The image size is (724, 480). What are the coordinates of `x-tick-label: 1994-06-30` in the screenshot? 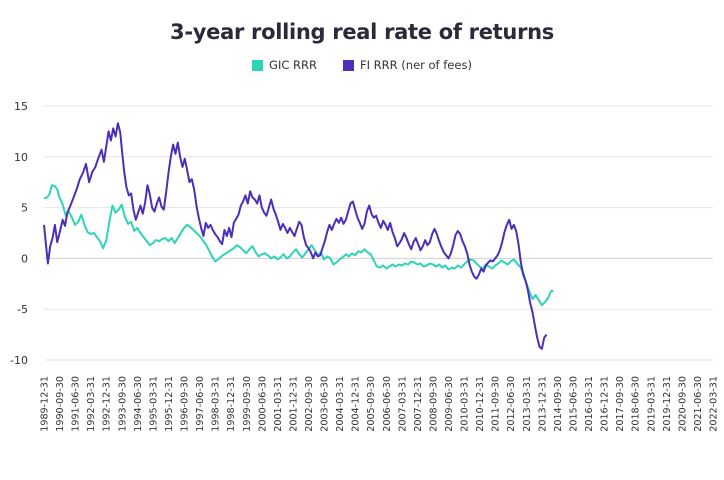 It's located at (138, 404).